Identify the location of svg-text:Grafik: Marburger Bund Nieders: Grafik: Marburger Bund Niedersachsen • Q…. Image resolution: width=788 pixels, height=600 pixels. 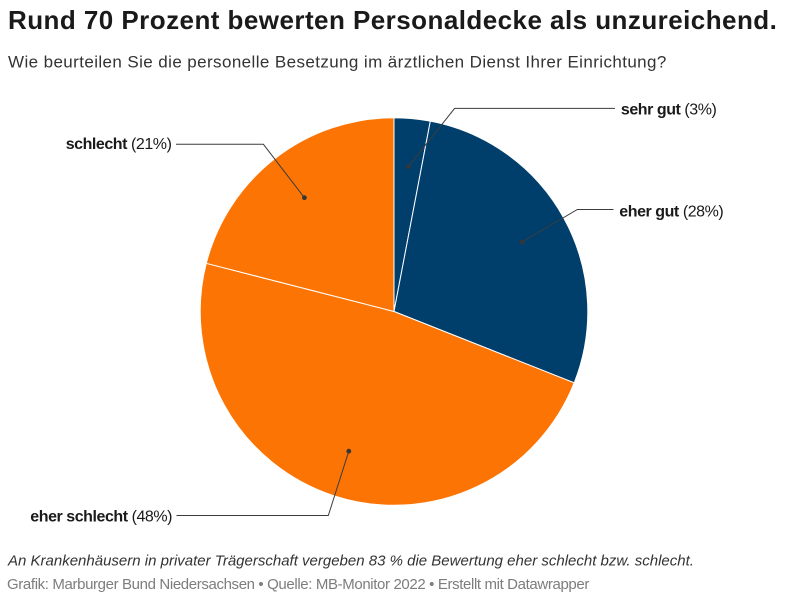
(298, 584).